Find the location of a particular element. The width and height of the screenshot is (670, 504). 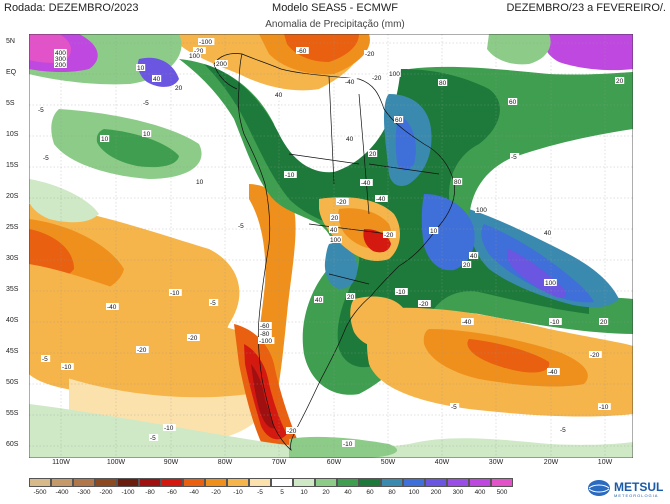

contour-label: 20 is located at coordinates (604, 322).